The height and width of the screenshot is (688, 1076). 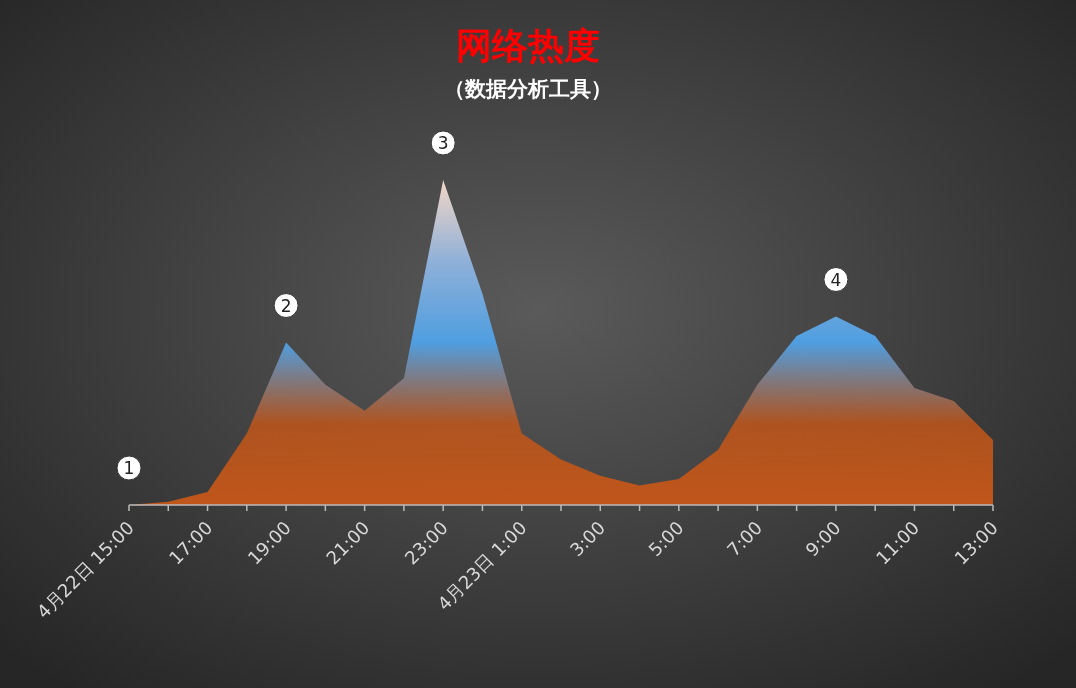 I want to click on chart-title: 网络热度, so click(x=528, y=45).